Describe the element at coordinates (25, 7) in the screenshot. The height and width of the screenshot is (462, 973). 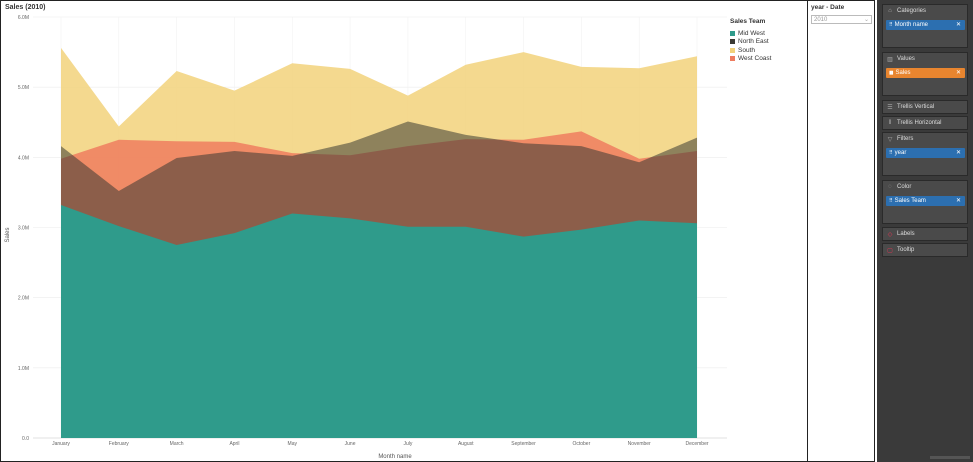
I see `chart-title: Sales (2010)` at that location.